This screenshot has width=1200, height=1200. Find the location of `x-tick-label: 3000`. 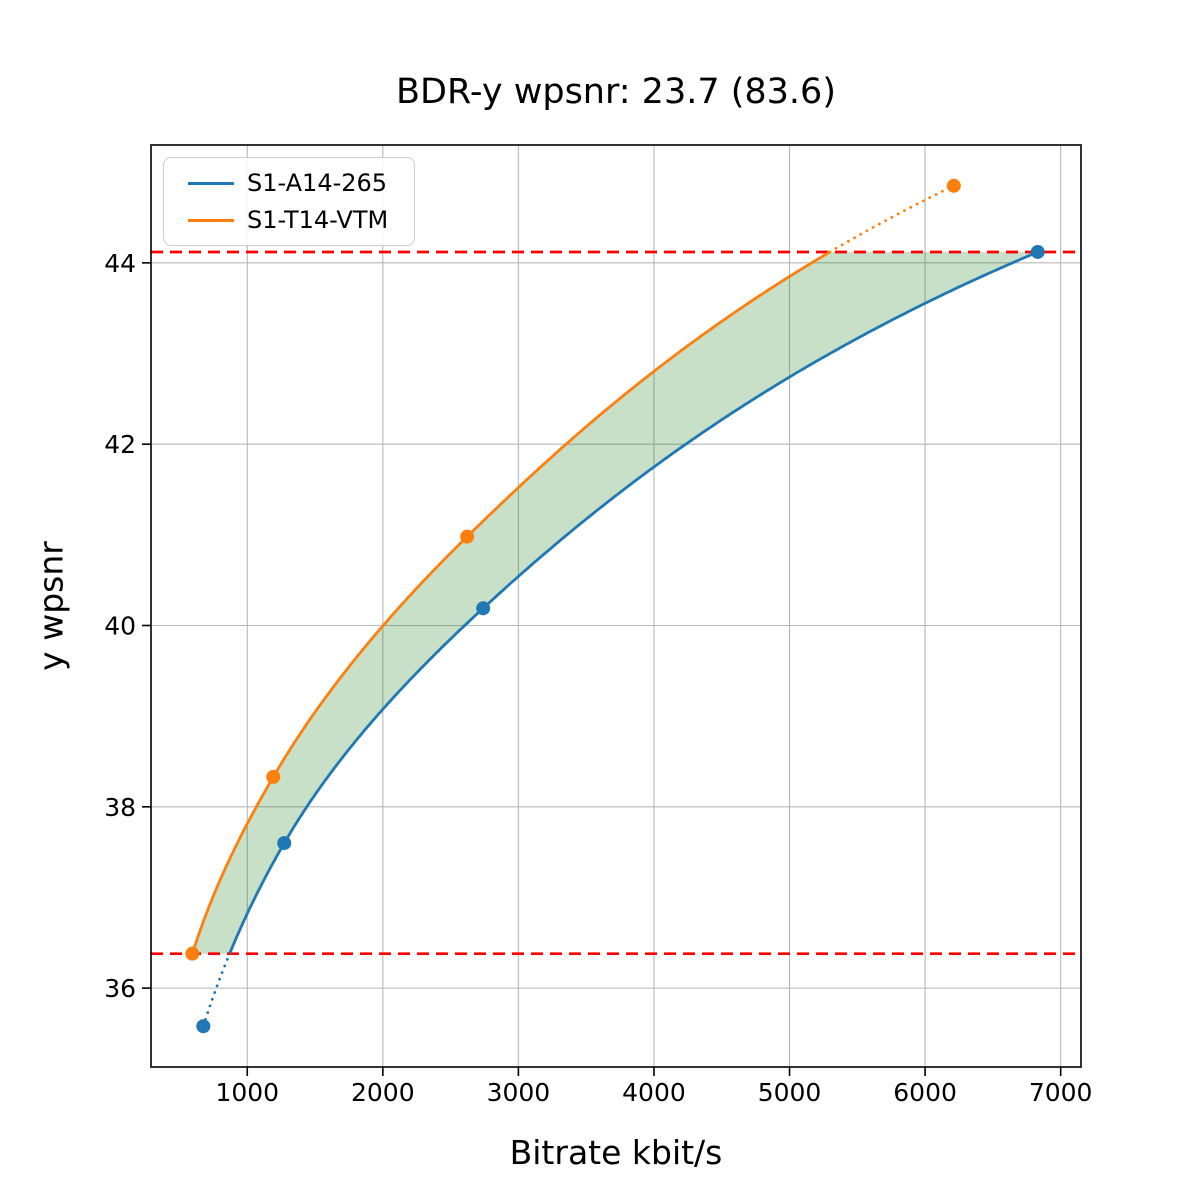

x-tick-label: 3000 is located at coordinates (519, 1092).